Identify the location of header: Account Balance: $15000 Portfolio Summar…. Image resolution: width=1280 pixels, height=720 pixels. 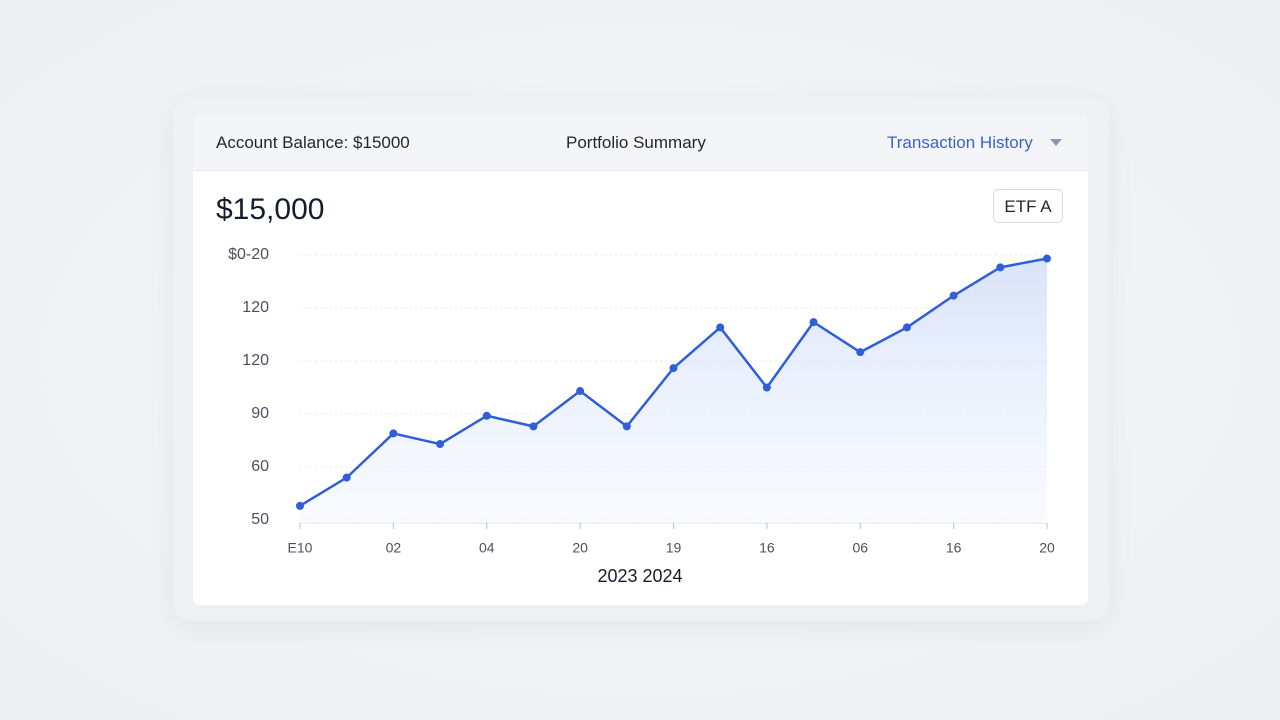
(640, 143).